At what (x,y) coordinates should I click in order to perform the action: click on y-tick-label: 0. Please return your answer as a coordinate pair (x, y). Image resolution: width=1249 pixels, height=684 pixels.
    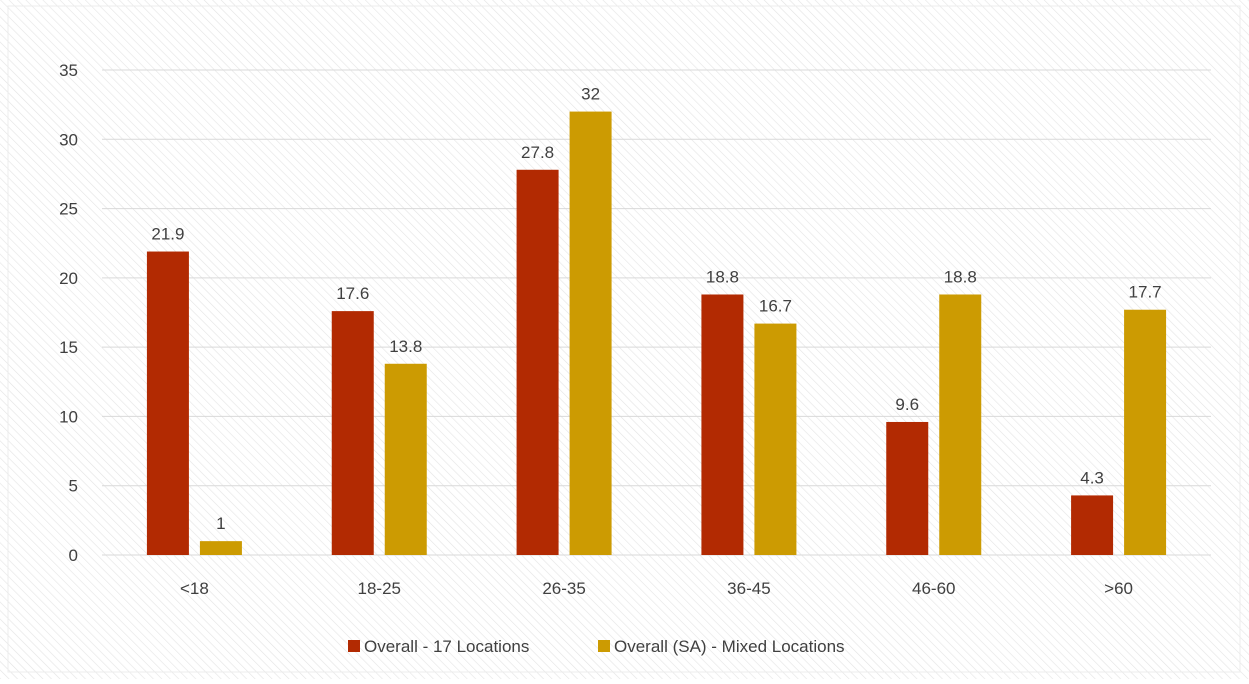
    Looking at the image, I should click on (73, 555).